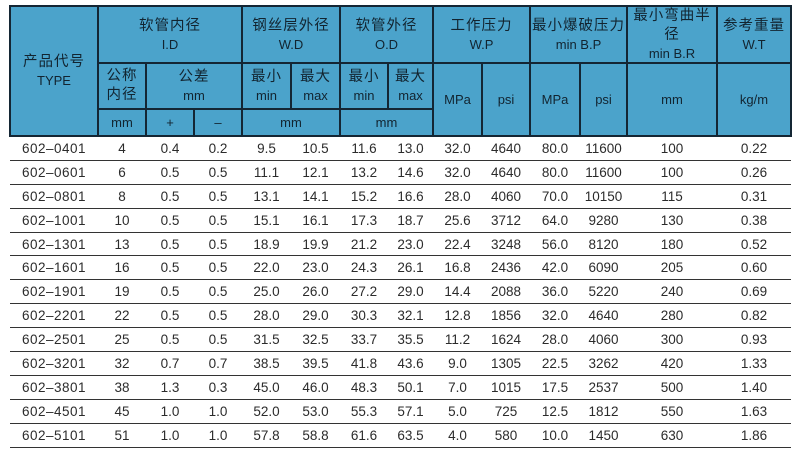  Describe the element at coordinates (754, 316) in the screenshot. I see `cell-wt-kg-per-m: 0.82` at that location.